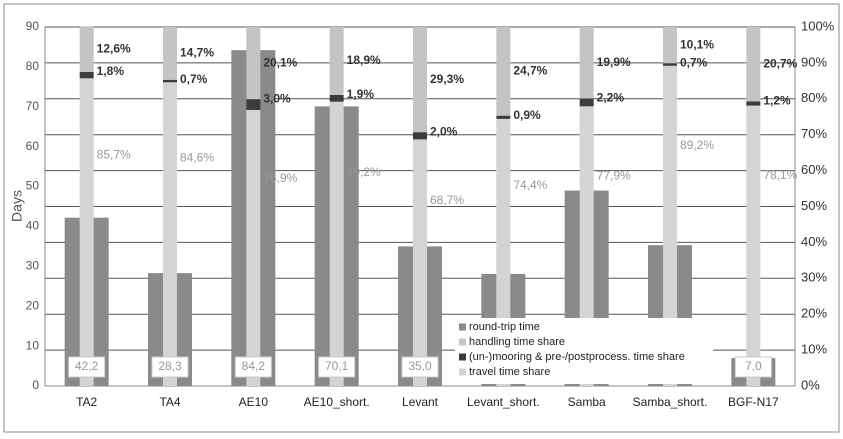 The width and height of the screenshot is (843, 439). What do you see at coordinates (280, 178) in the screenshot?
I see `share-label: 76,9%` at bounding box center [280, 178].